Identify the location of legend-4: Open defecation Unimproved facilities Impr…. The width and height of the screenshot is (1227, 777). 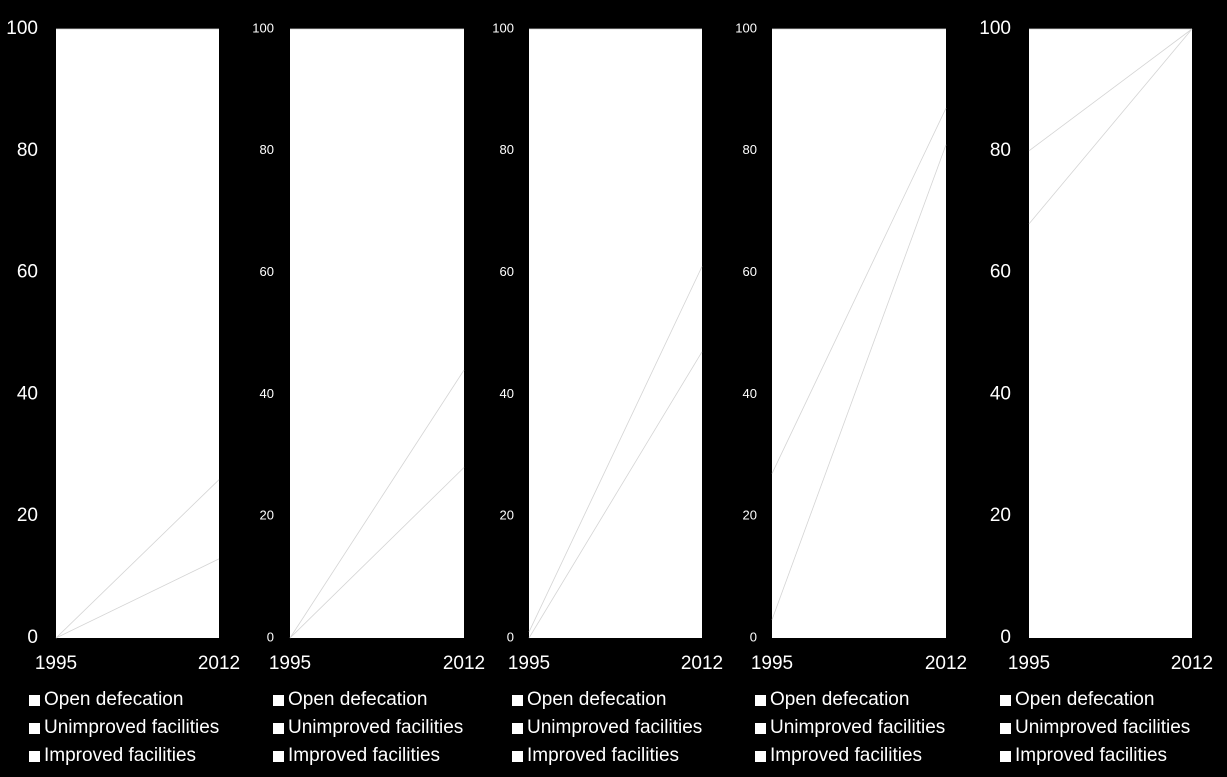
(850, 728).